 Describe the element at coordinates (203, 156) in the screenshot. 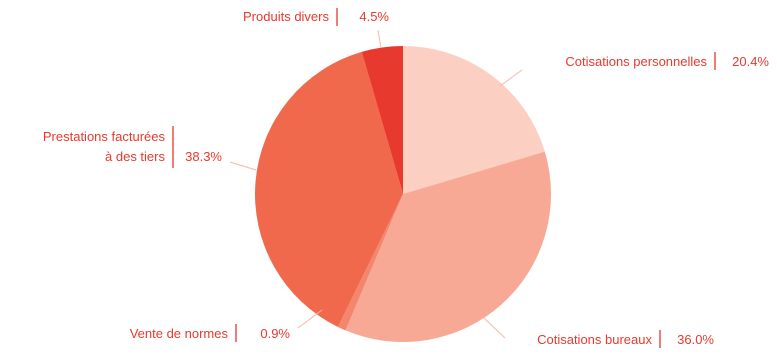

I see `slice-value-label-4: 38.3%` at that location.